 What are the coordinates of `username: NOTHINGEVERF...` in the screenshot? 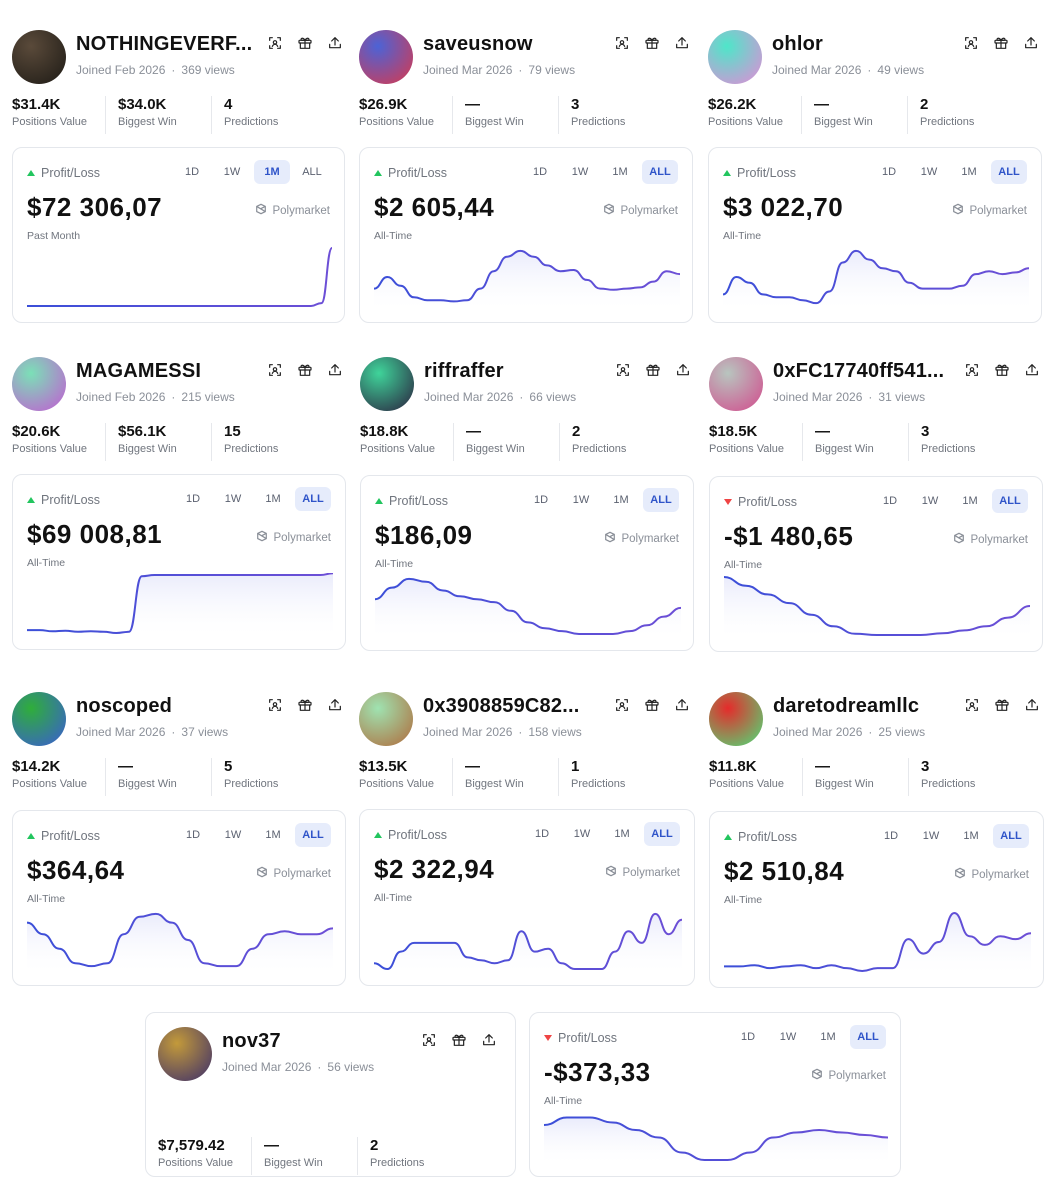 It's located at (164, 44).